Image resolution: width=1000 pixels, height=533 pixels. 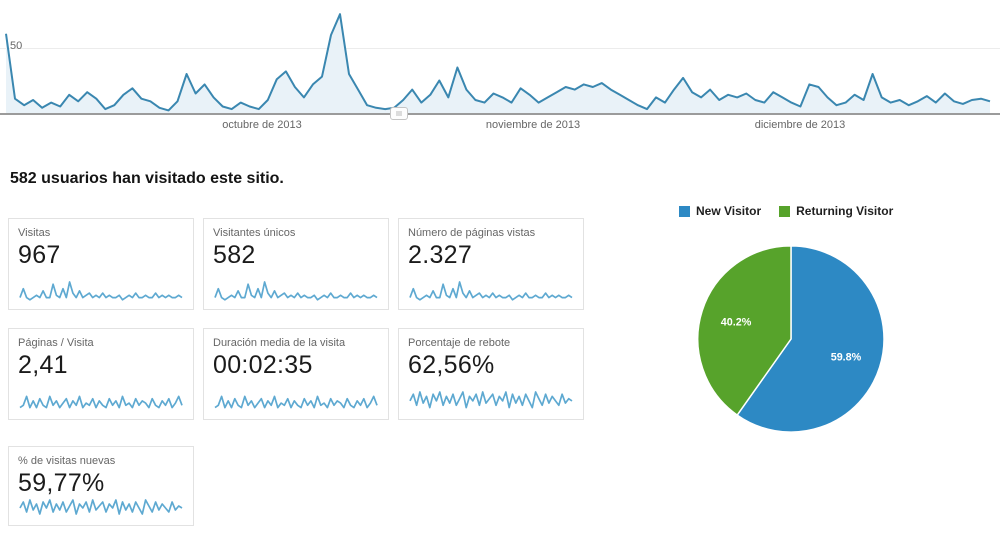 What do you see at coordinates (845, 211) in the screenshot?
I see `legend-label: Returning Visitor` at bounding box center [845, 211].